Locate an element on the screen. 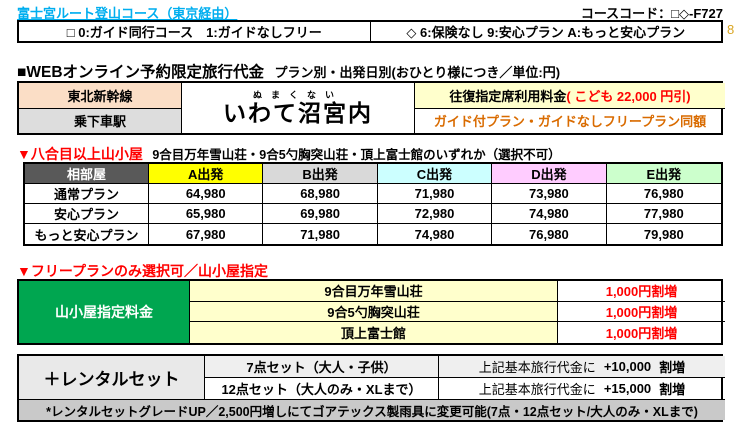 This screenshot has height=441, width=739. station-furigana: ぬまくない is located at coordinates (297, 95).